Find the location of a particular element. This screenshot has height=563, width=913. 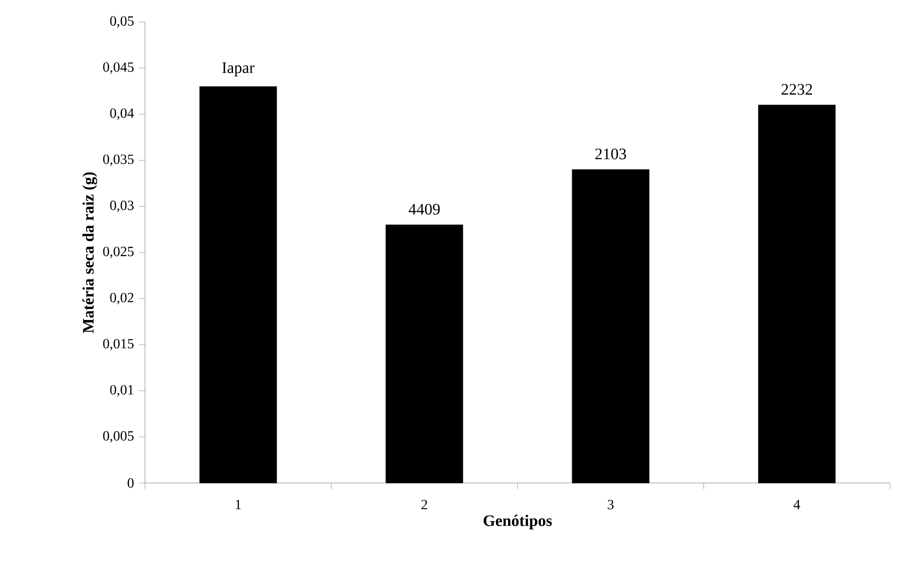

y-axis-title: Matéria seca da raiz (g) is located at coordinates (90, 253).